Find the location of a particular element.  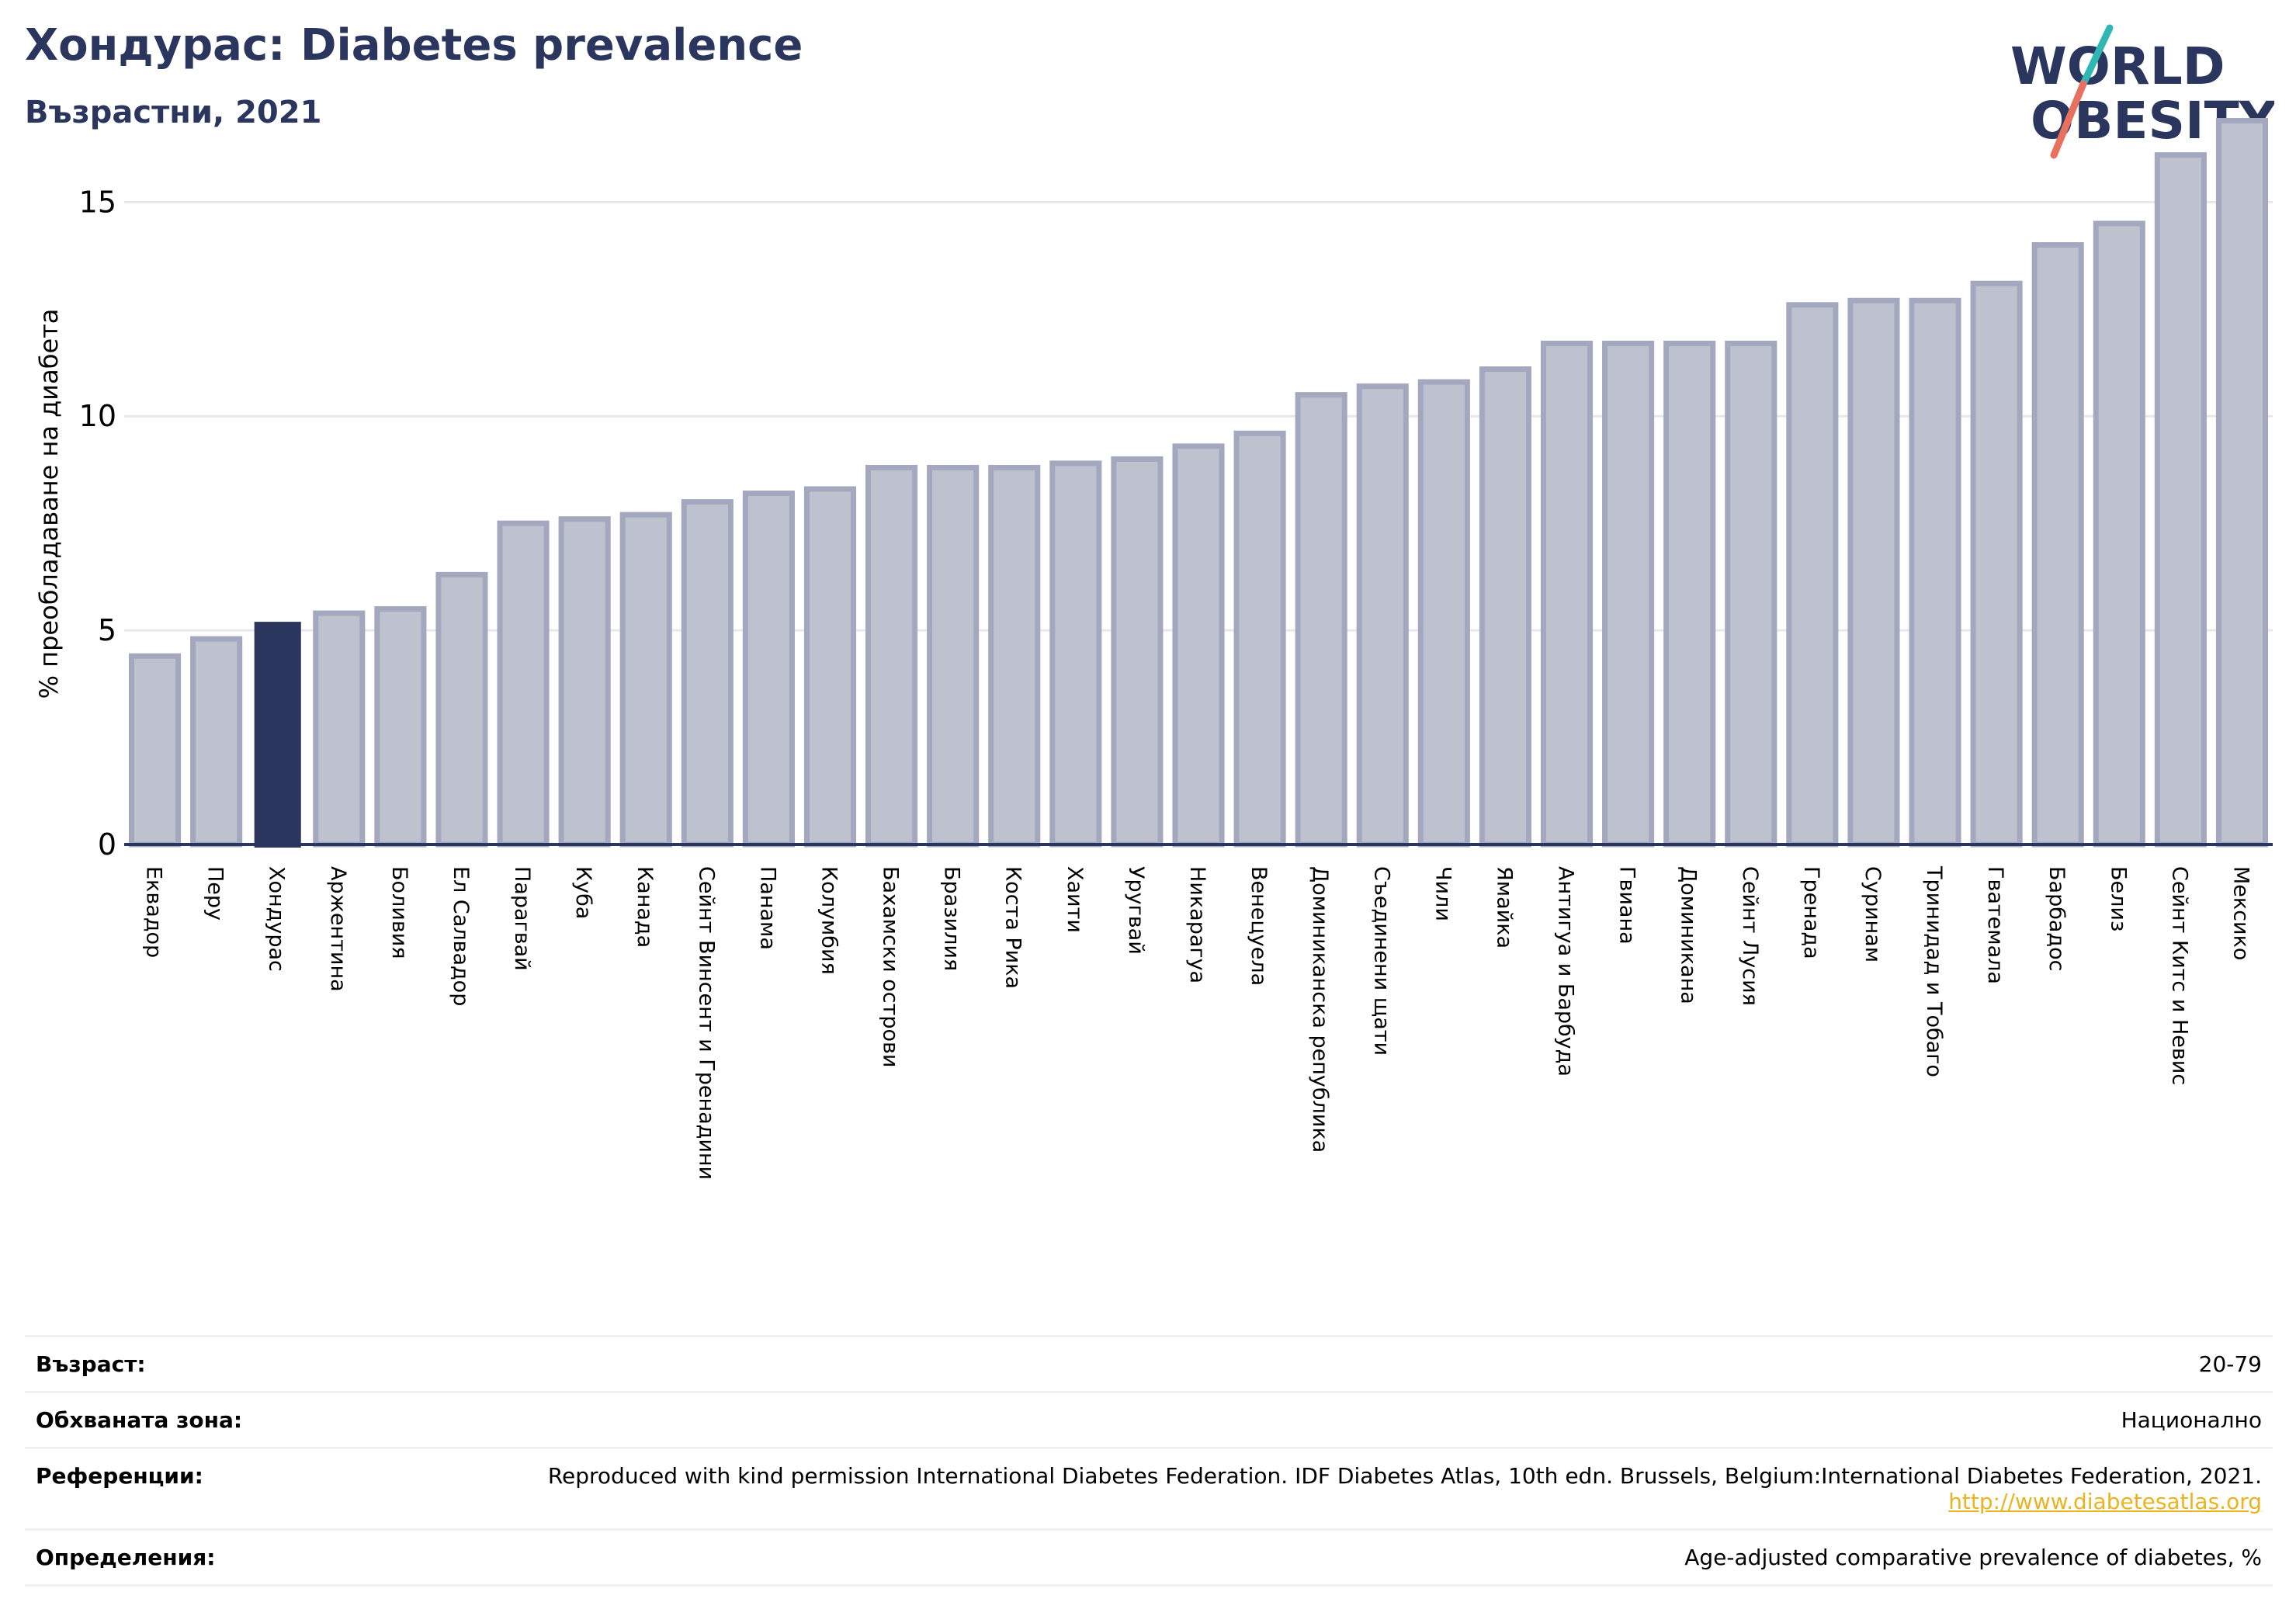

y-tick-label: 15 is located at coordinates (97, 202).